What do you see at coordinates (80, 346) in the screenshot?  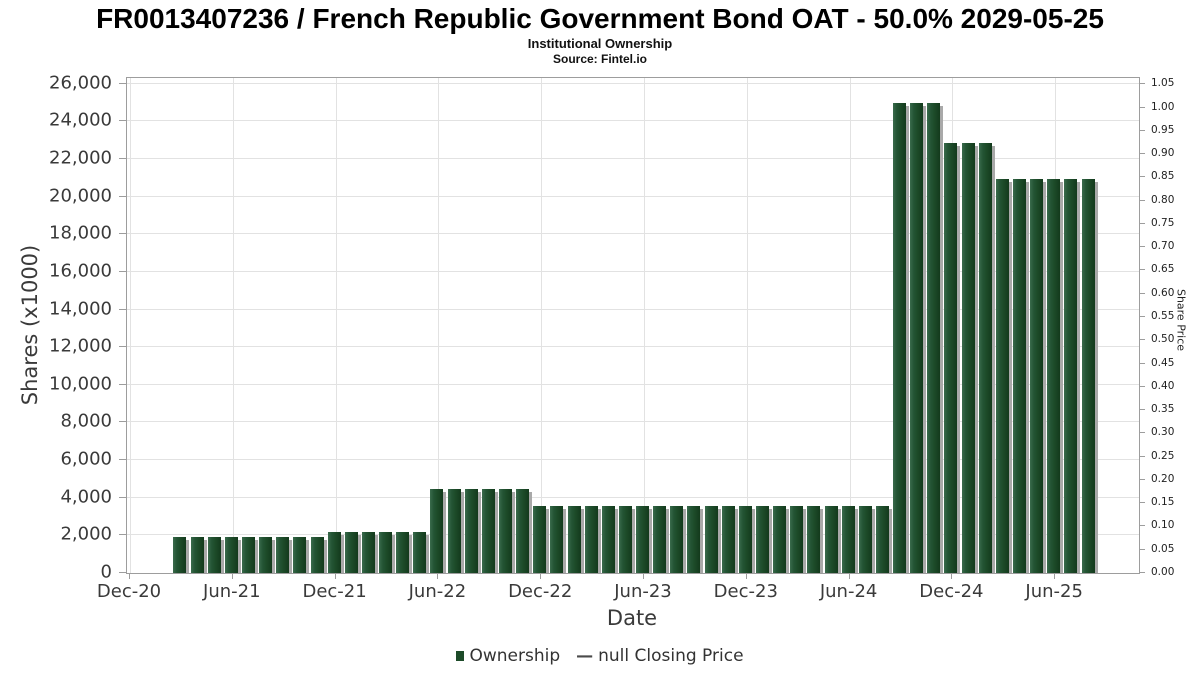 I see `left-axis-tick-label: 12,000` at bounding box center [80, 346].